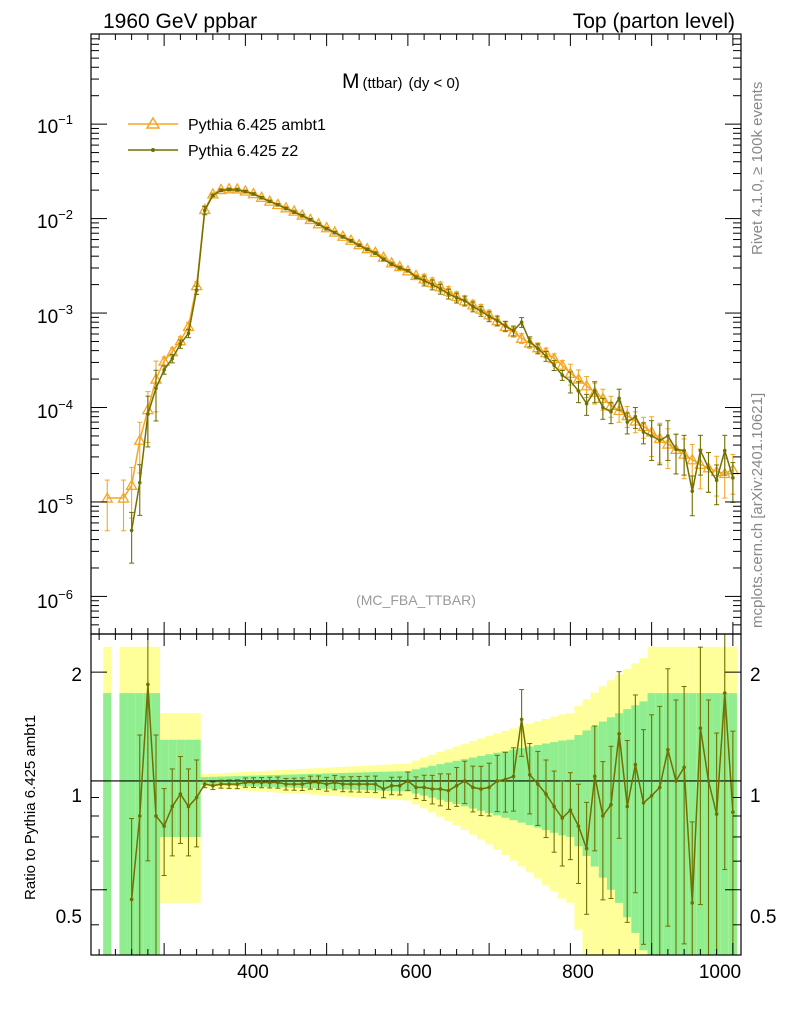 The image size is (786, 1024). I want to click on x-tick-label: 400, so click(253, 972).